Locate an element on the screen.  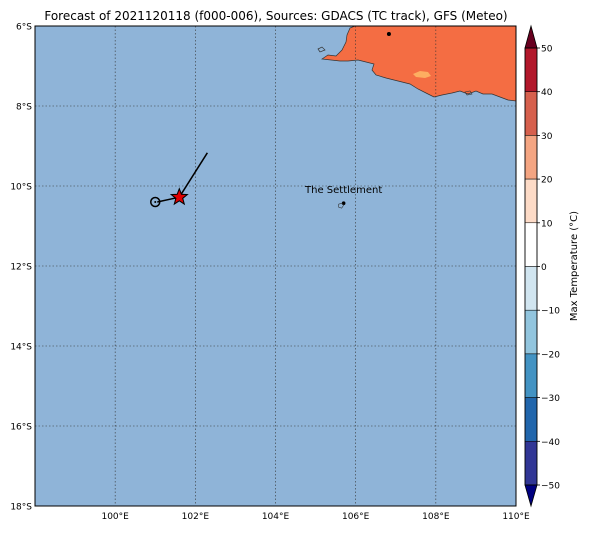
colorbar-tick-label: −30 is located at coordinates (550, 399).